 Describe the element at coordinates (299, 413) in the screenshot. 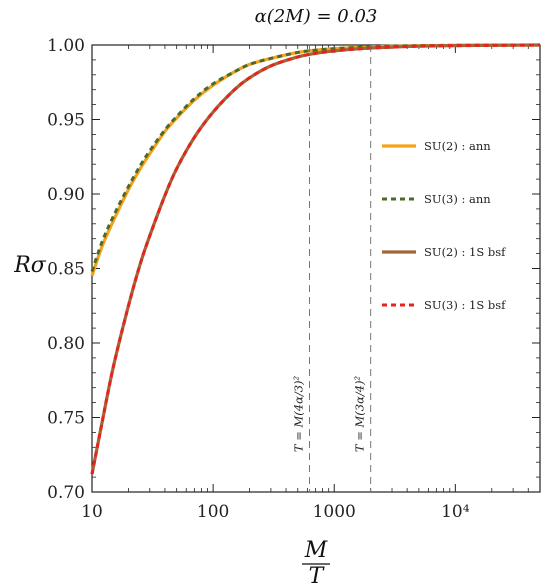

I see `reference-line-label-0: T = M(4α/3)²` at that location.